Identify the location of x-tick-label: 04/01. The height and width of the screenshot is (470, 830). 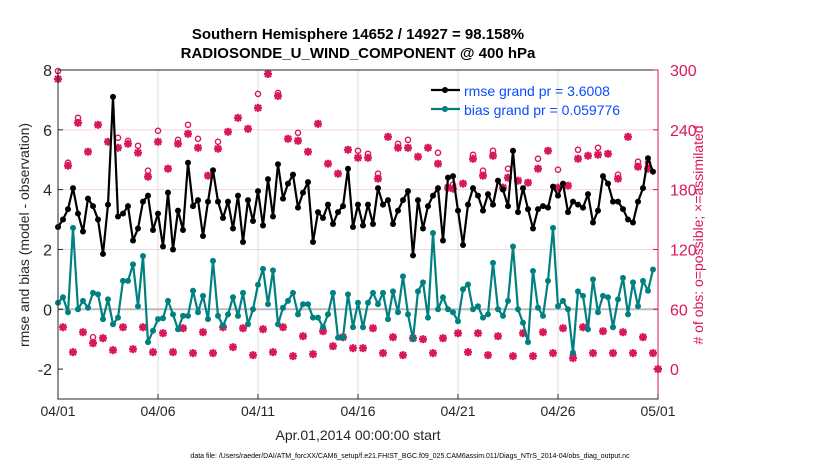
(57, 411).